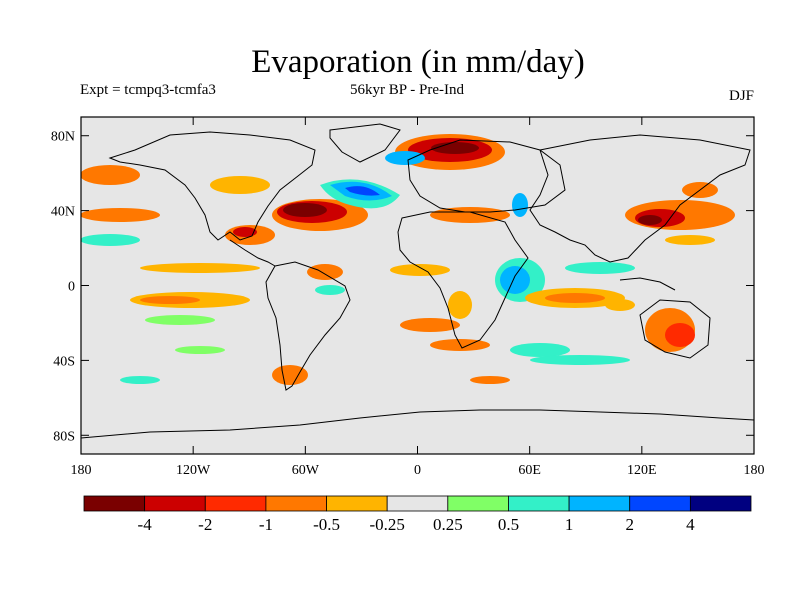 This screenshot has width=800, height=600. What do you see at coordinates (417, 514) in the screenshot?
I see `colorbar: -4 -2 -1 -0.5 -0.25 0.25 0.5 1 2 4` at bounding box center [417, 514].